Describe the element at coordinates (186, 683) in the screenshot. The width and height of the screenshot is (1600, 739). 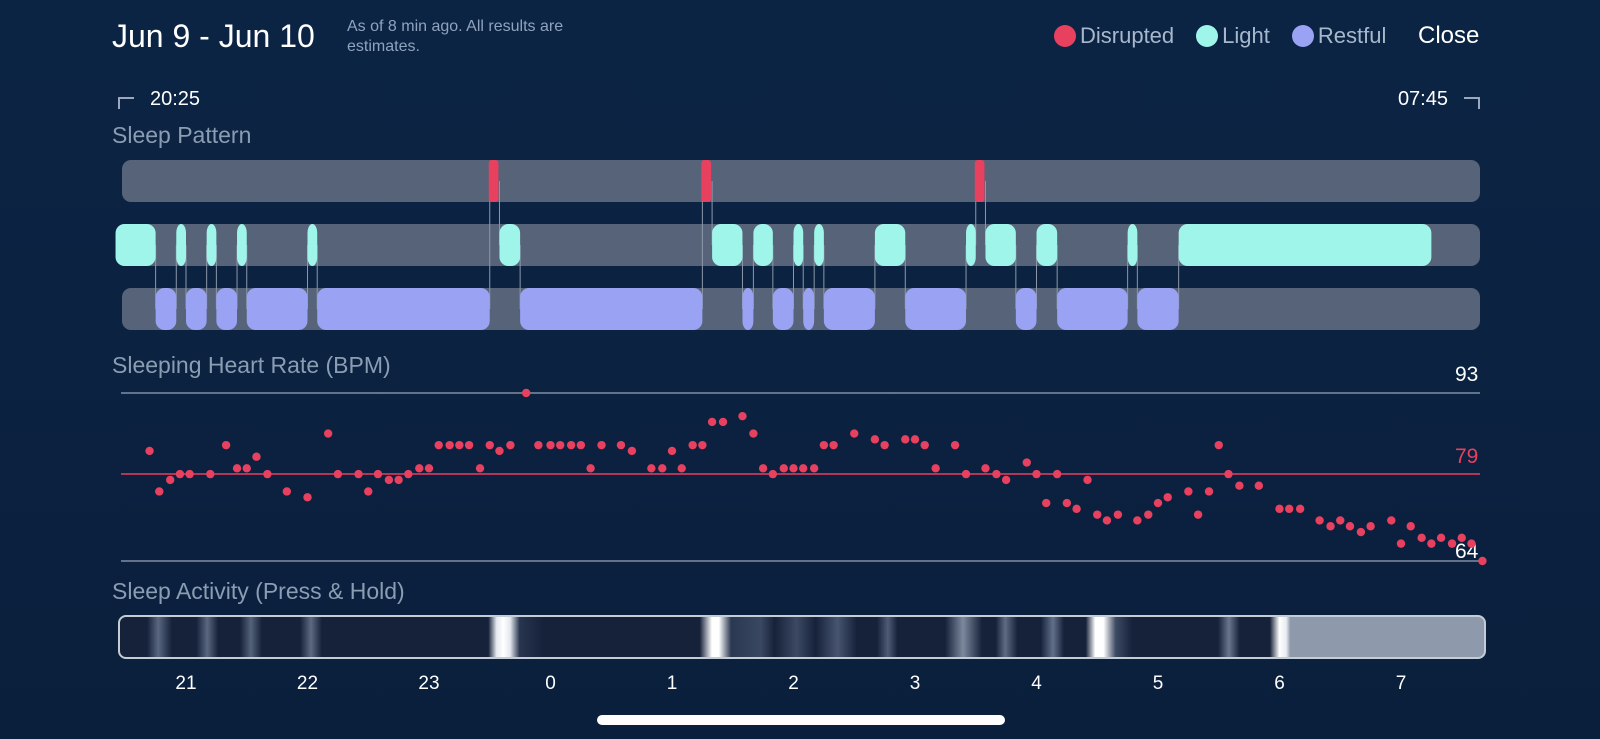
I see `axis-tick-label: 21` at that location.